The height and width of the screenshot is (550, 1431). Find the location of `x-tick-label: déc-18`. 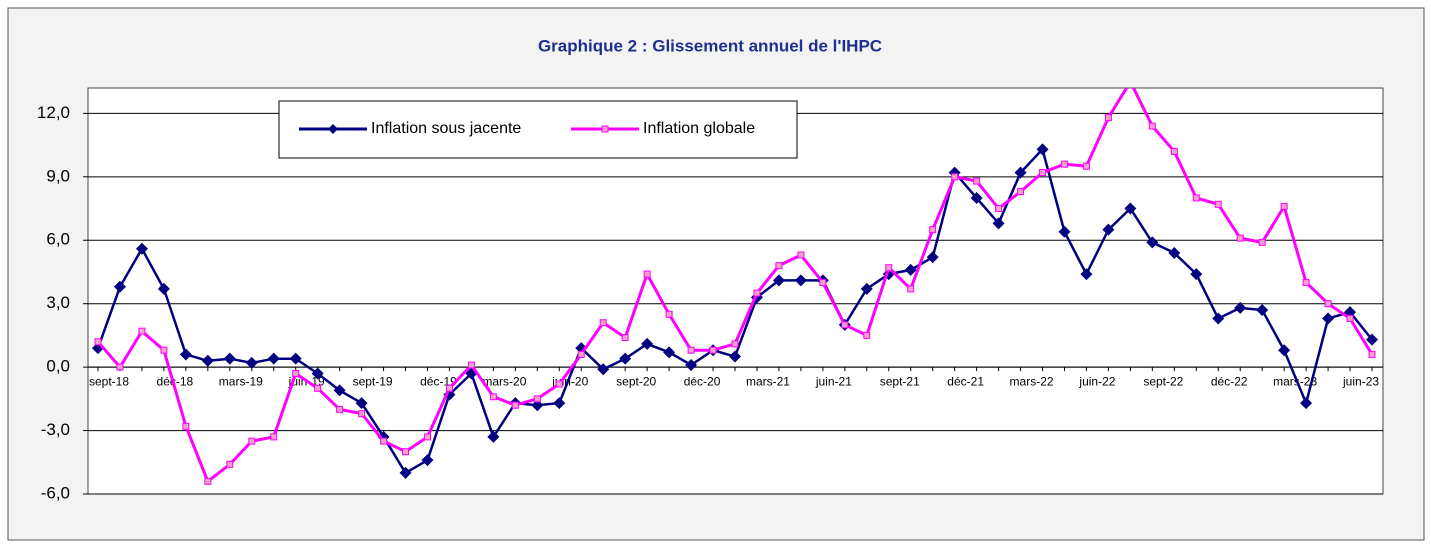

x-tick-label: déc-18 is located at coordinates (175, 381).